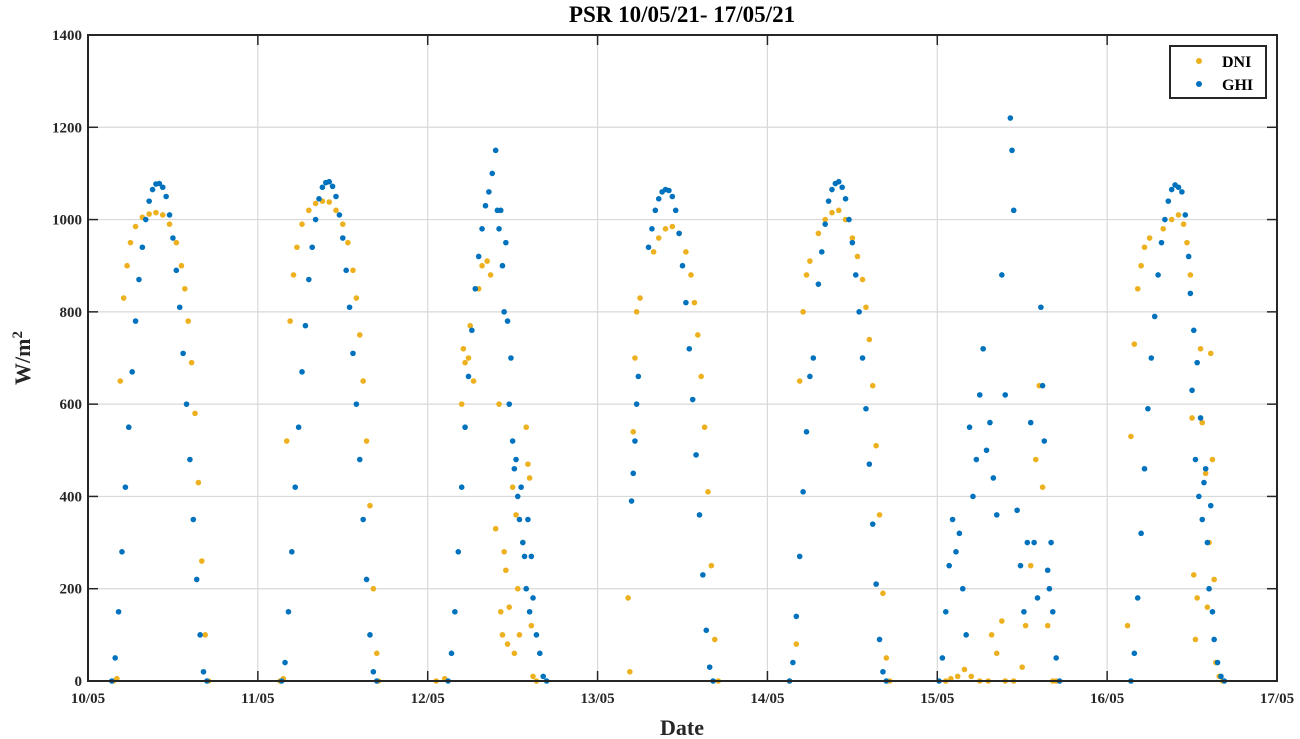  What do you see at coordinates (428, 699) in the screenshot?
I see `x-tick-label: 12/05` at bounding box center [428, 699].